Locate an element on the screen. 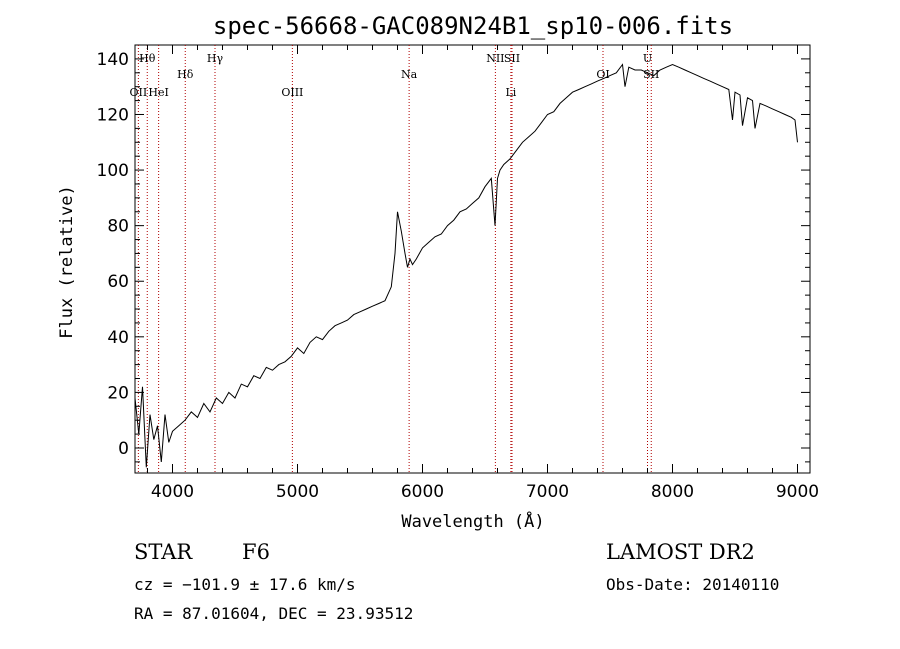  chart-title: spec-56668-GAC089N24B1_sp10-006.fits is located at coordinates (473, 26).